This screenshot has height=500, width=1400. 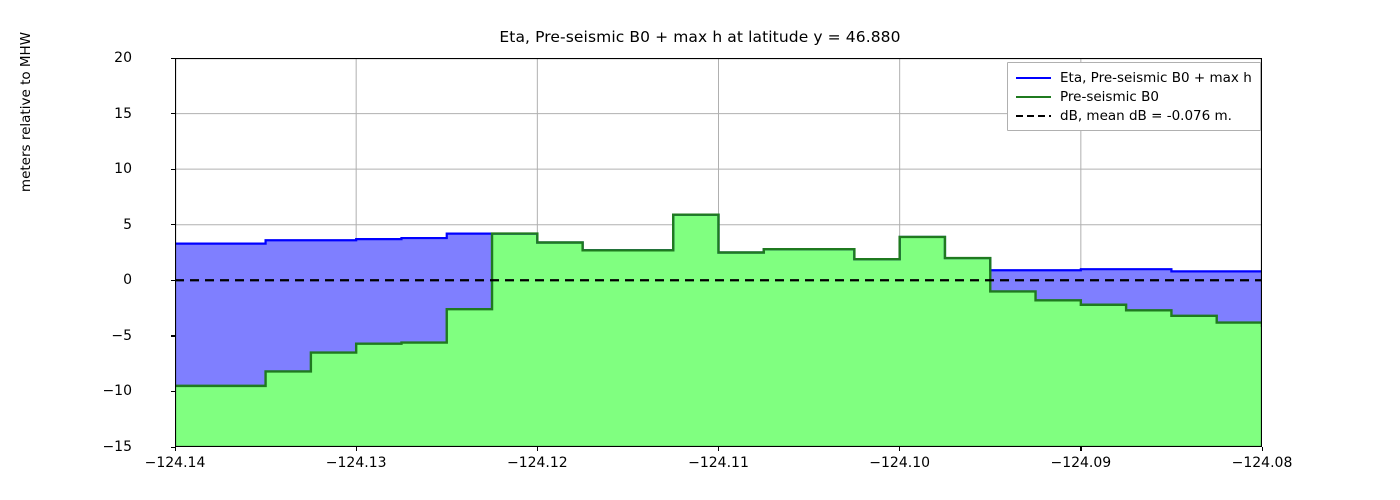 I want to click on y-tick-label: 5, so click(x=127, y=224).